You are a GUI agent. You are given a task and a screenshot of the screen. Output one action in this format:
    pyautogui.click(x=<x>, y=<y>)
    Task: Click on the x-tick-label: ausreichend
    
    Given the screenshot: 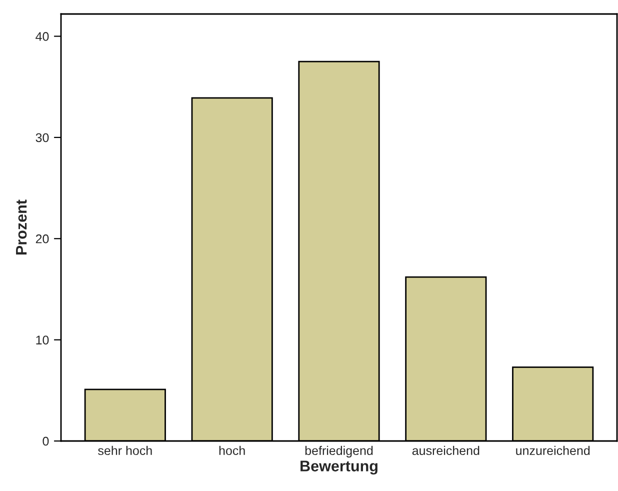 What is the action you would take?
    pyautogui.click(x=446, y=451)
    